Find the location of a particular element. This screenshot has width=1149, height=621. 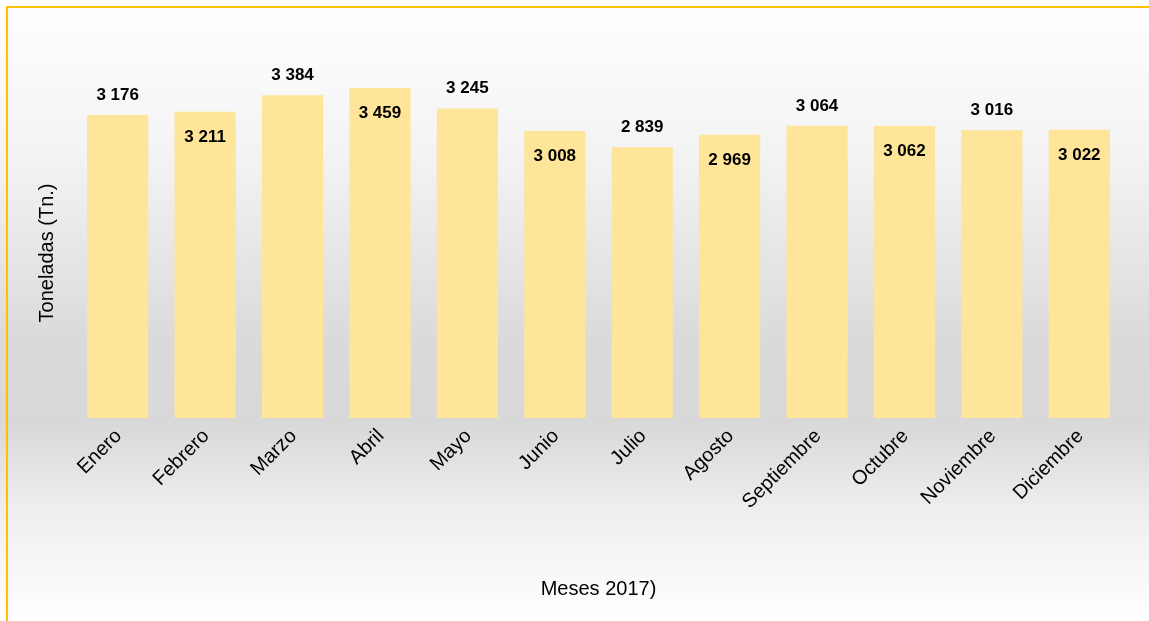

data-label: 3 211 is located at coordinates (205, 136).